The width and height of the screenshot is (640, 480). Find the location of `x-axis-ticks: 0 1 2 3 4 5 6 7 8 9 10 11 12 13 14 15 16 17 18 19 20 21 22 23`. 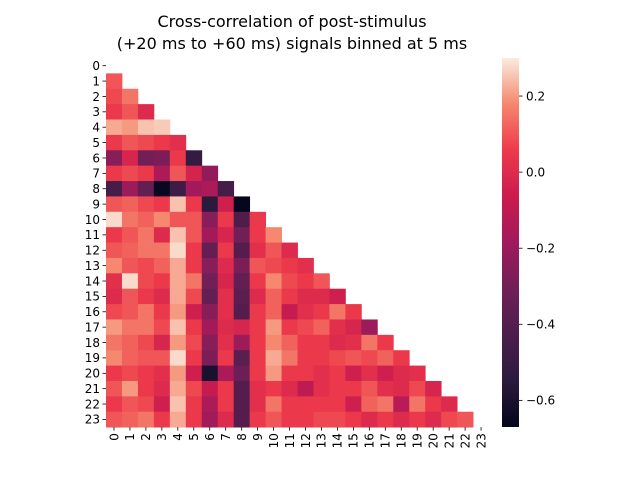

x-axis-ticks: 0 1 2 3 4 5 6 7 8 9 10 11 12 13 14 15 16 17 18 19 20 21 22 23 is located at coordinates (297, 437).